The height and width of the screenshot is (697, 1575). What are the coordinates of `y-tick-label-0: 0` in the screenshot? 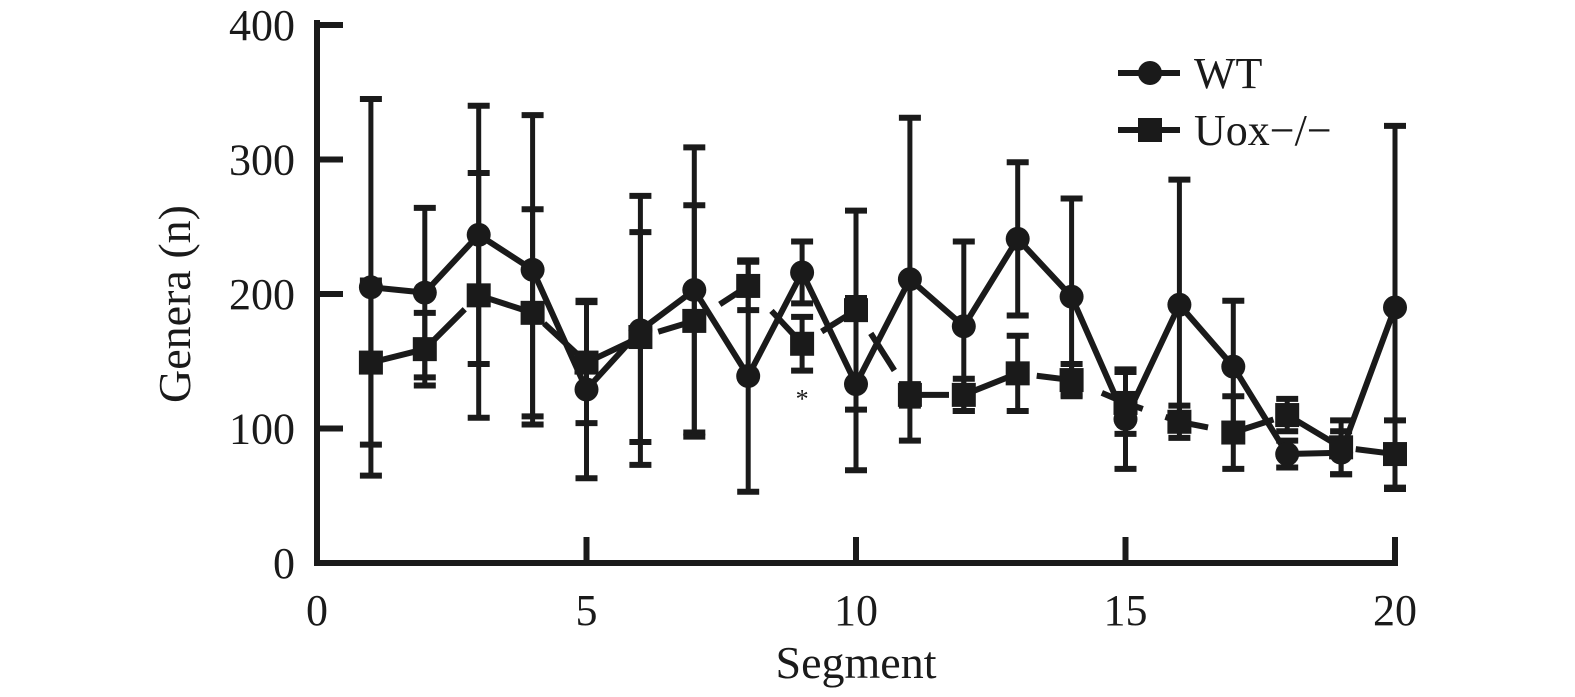 It's located at (284, 563).